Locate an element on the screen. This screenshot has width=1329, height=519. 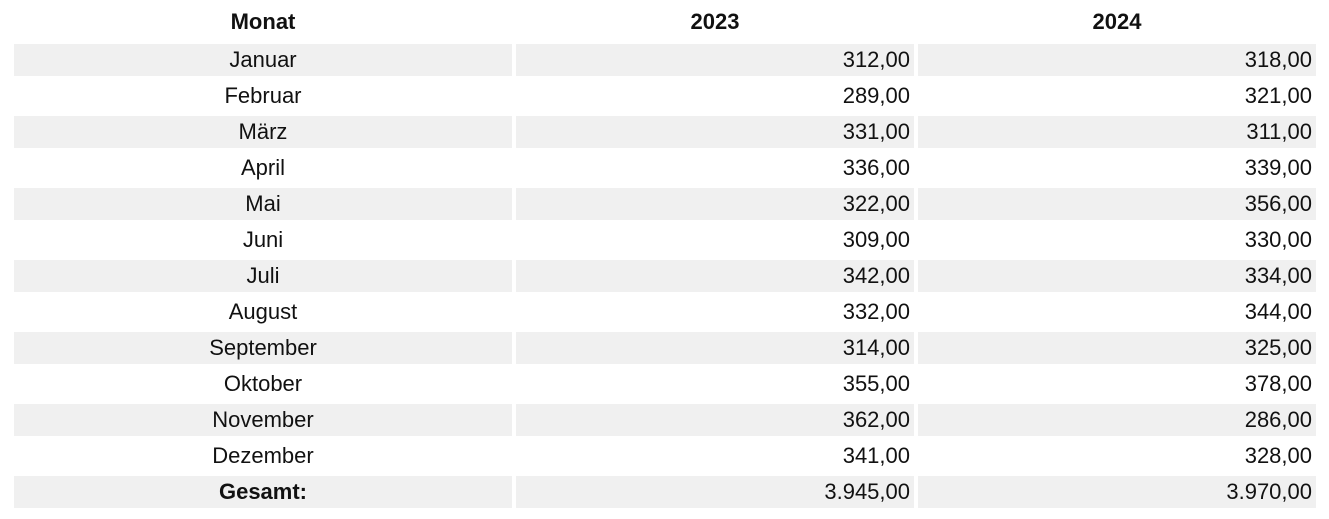
value-2023-cell: 331,00 is located at coordinates (715, 132).